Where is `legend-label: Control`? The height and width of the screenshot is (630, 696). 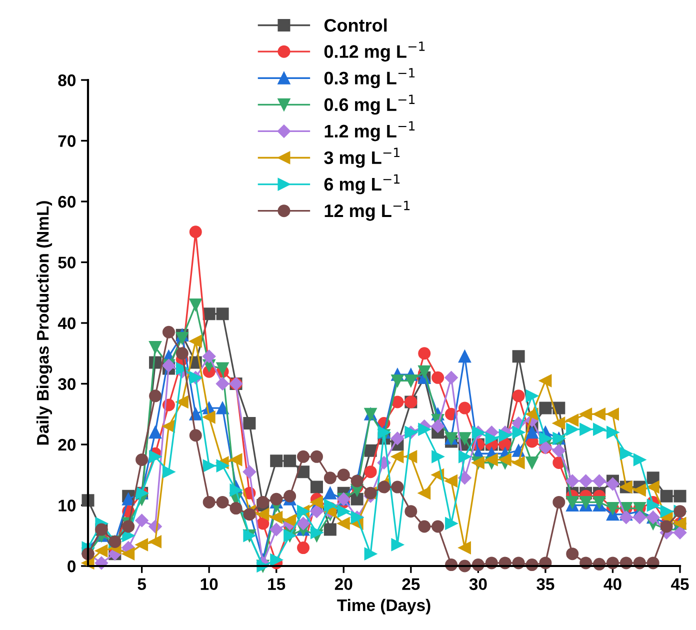 legend-label: Control is located at coordinates (355, 25).